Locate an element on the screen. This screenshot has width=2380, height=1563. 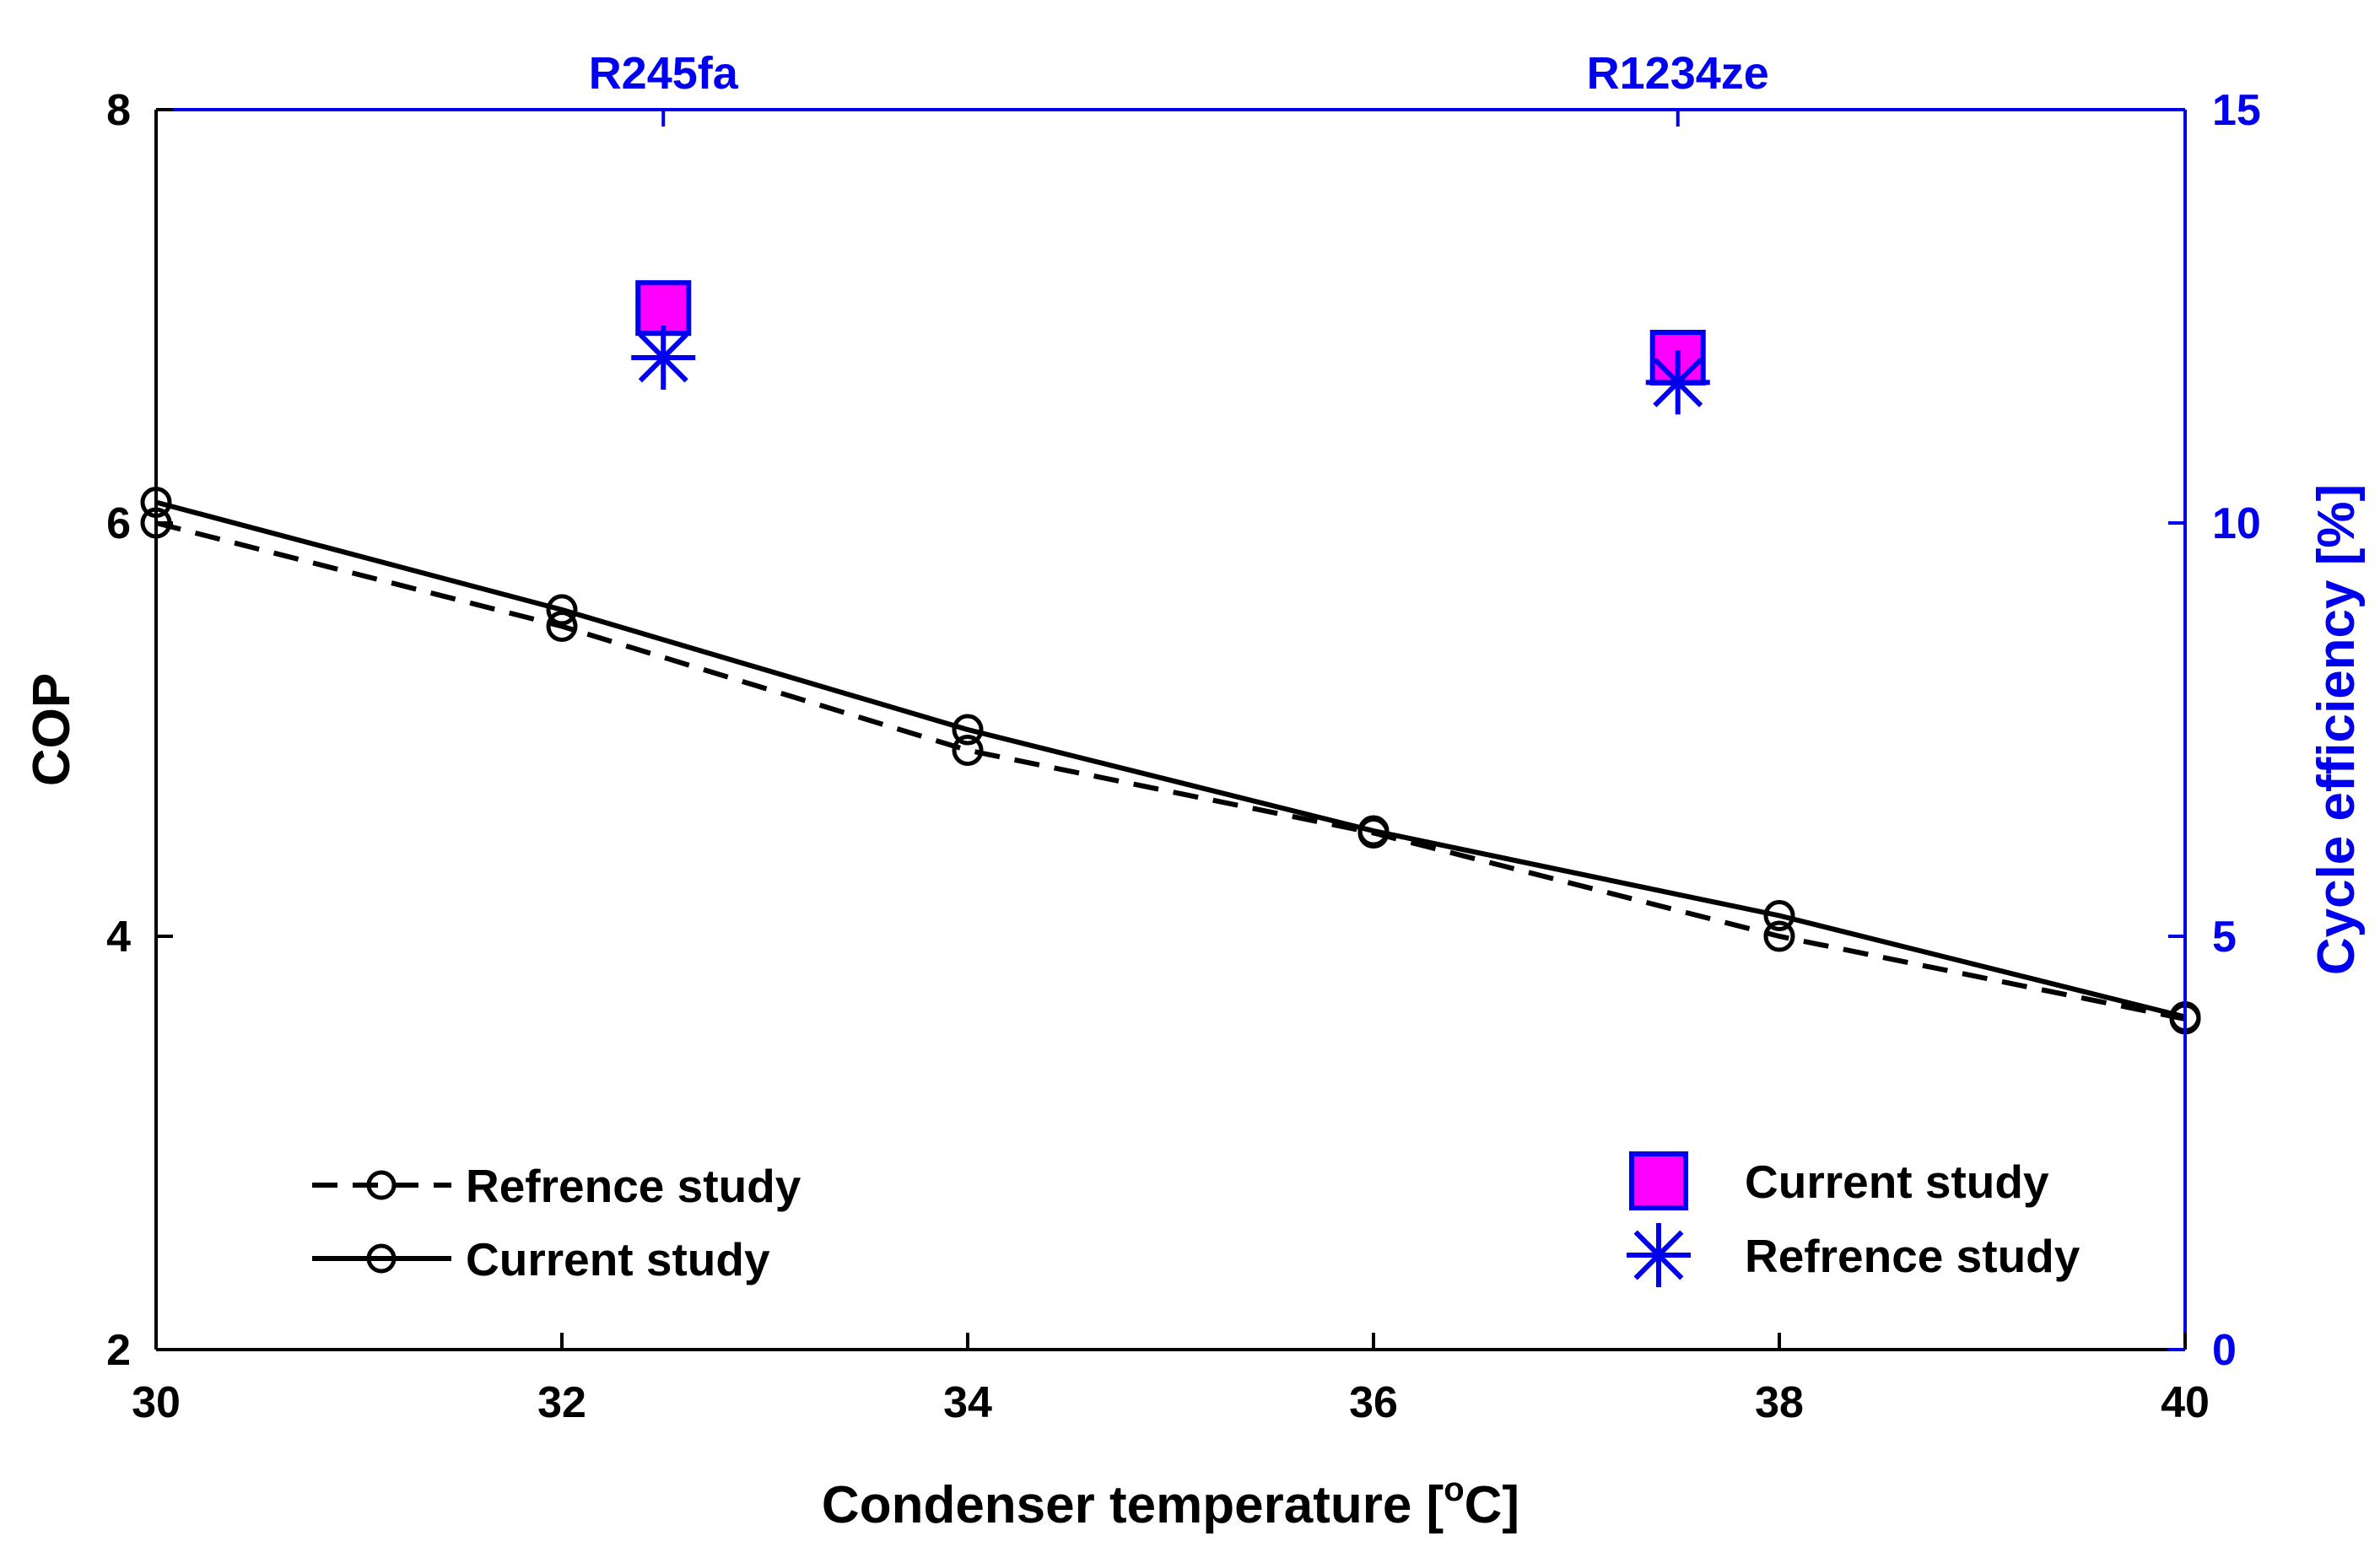
y2-tick-label: 15 is located at coordinates (2236, 110).